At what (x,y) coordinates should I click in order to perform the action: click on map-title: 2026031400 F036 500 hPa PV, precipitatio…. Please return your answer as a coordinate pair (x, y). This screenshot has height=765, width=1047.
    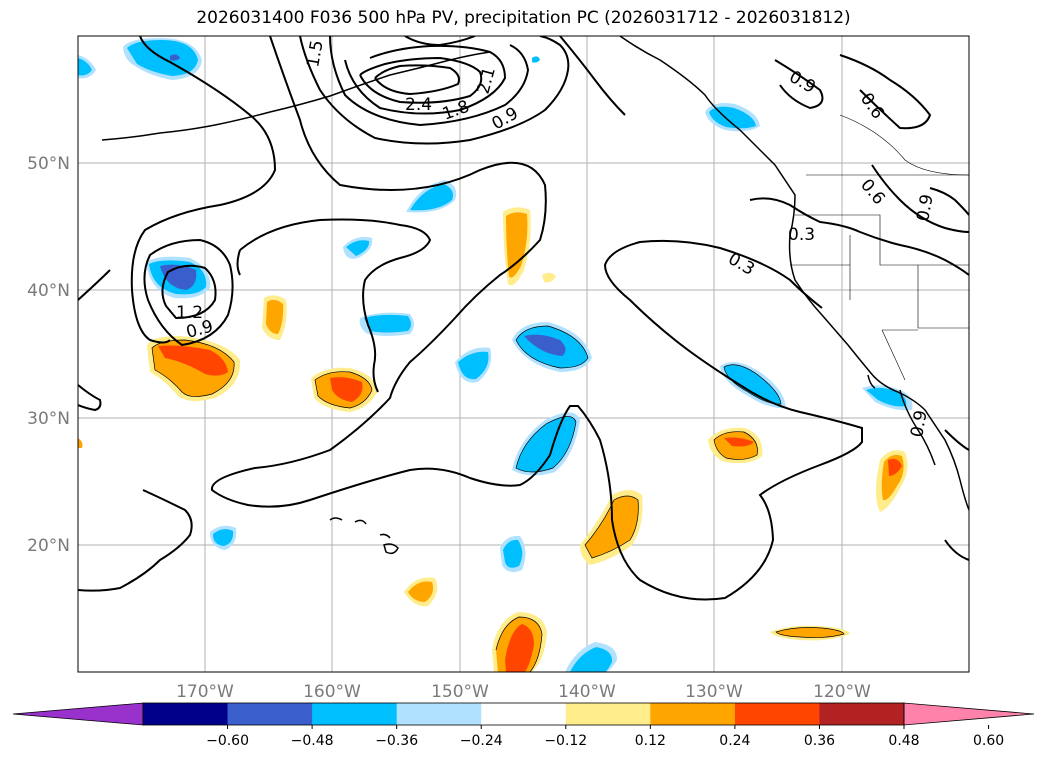
    Looking at the image, I should click on (523, 18).